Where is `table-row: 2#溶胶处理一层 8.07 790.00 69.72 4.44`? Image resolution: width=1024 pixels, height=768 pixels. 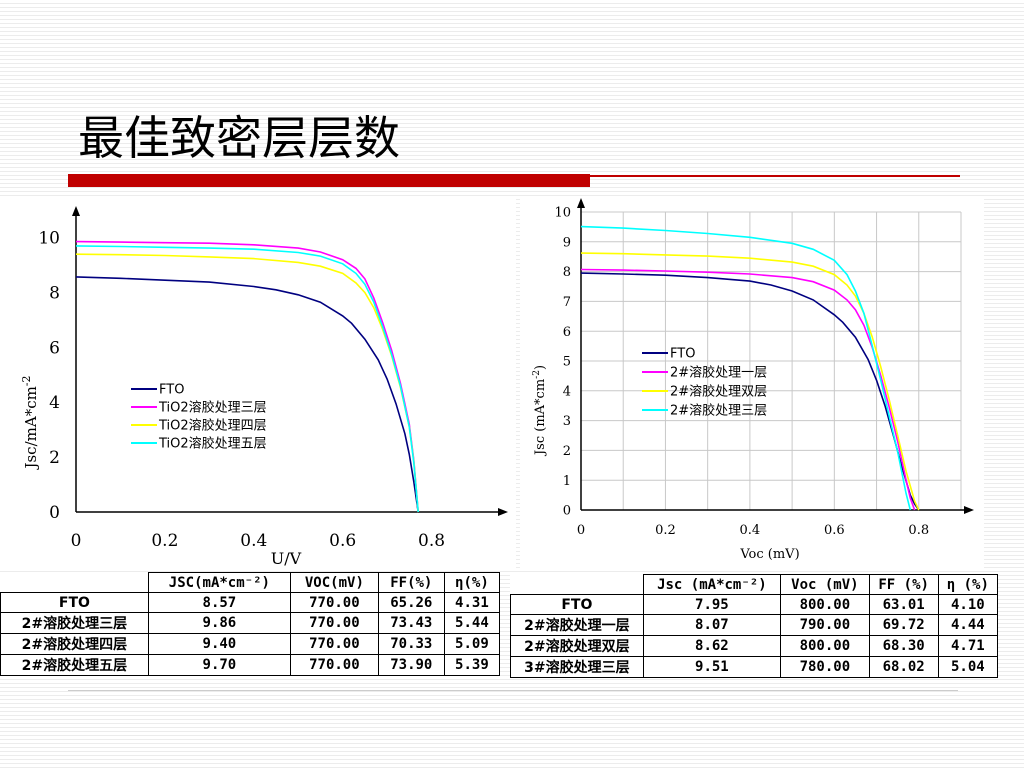 table-row: 2#溶胶处理一层 8.07 790.00 69.72 4.44 is located at coordinates (754, 625).